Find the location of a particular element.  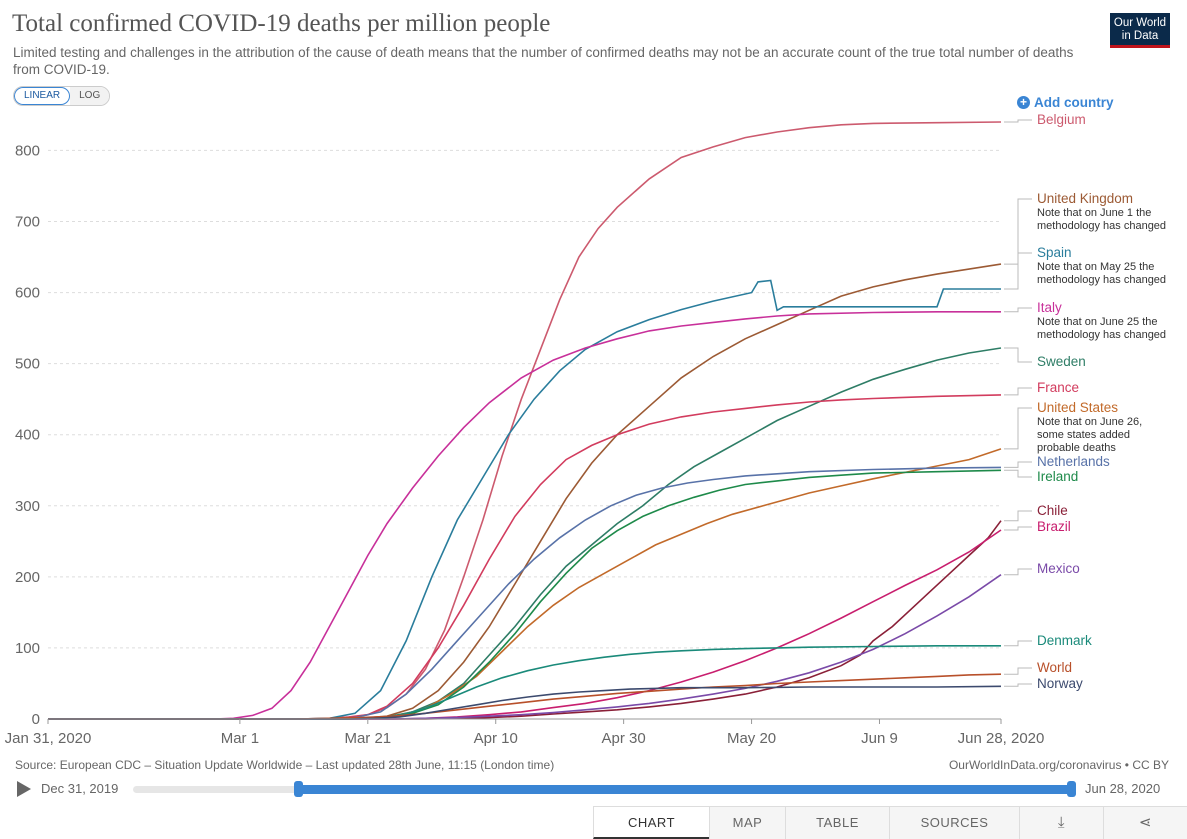

view-tabs: CHART MAP TABLE SOURCES ⤓ ⋖ is located at coordinates (890, 822).